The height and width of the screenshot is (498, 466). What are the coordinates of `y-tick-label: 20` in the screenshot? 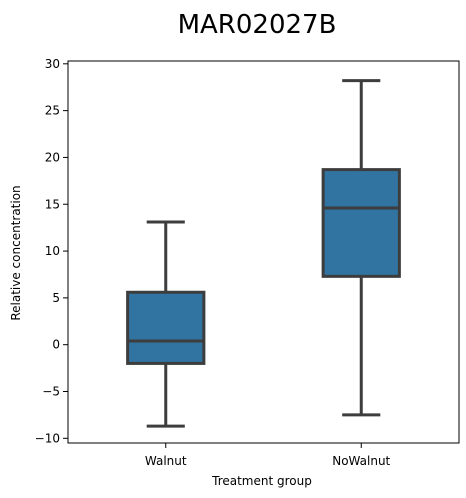 It's located at (52, 157).